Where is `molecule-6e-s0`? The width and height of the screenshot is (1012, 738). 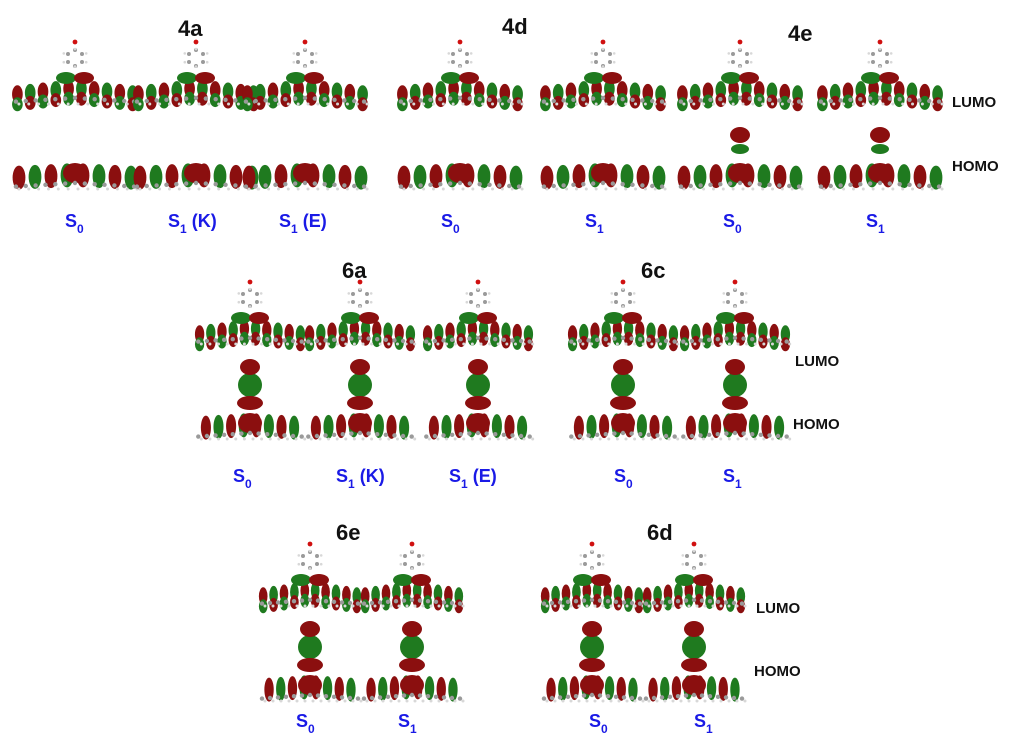
molecule-6e-s0 is located at coordinates (311, 622).